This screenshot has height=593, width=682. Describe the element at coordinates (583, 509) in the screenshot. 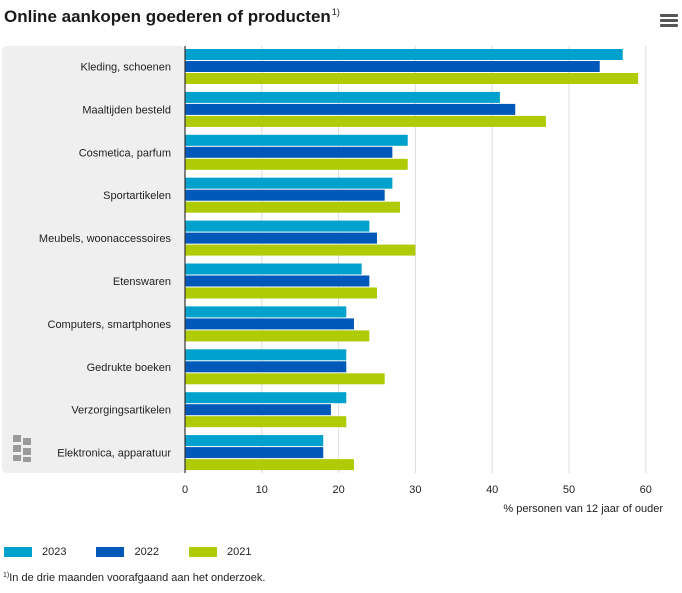

I see `x-axis-label: % personen van 12 jaar of ouder` at that location.